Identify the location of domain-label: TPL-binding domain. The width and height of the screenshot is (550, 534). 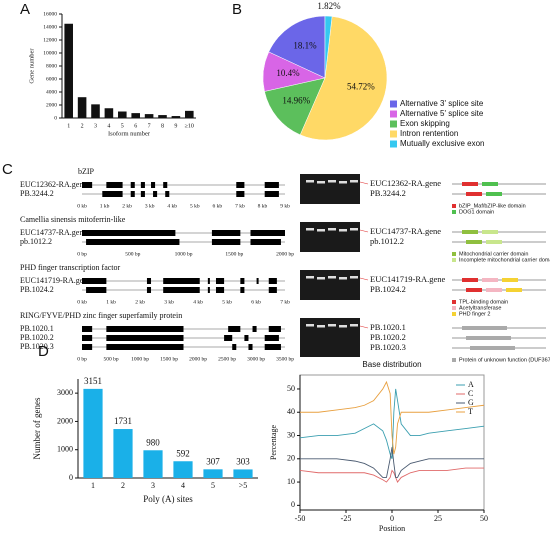
(483, 302).